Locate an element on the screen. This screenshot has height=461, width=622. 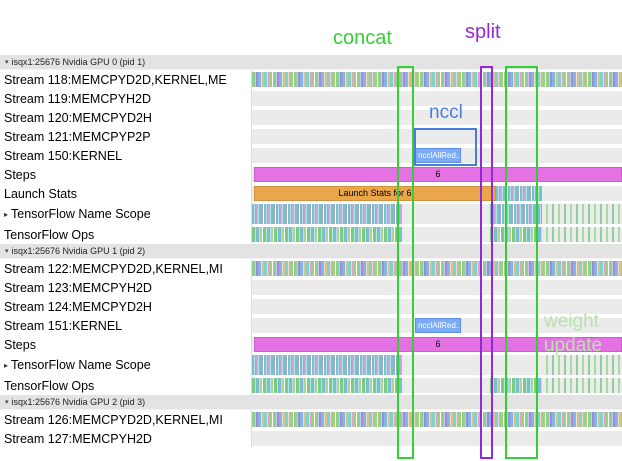
track-label: Stream 118:MEMCPYD2D,KERNEL,ME is located at coordinates (125, 79).